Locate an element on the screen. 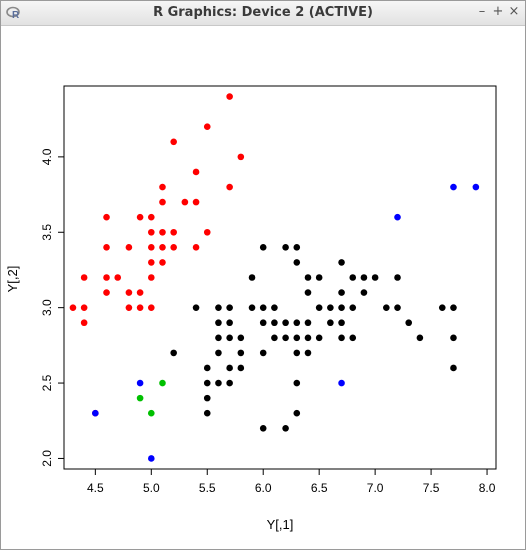  minimize-button: – is located at coordinates (482, 11).